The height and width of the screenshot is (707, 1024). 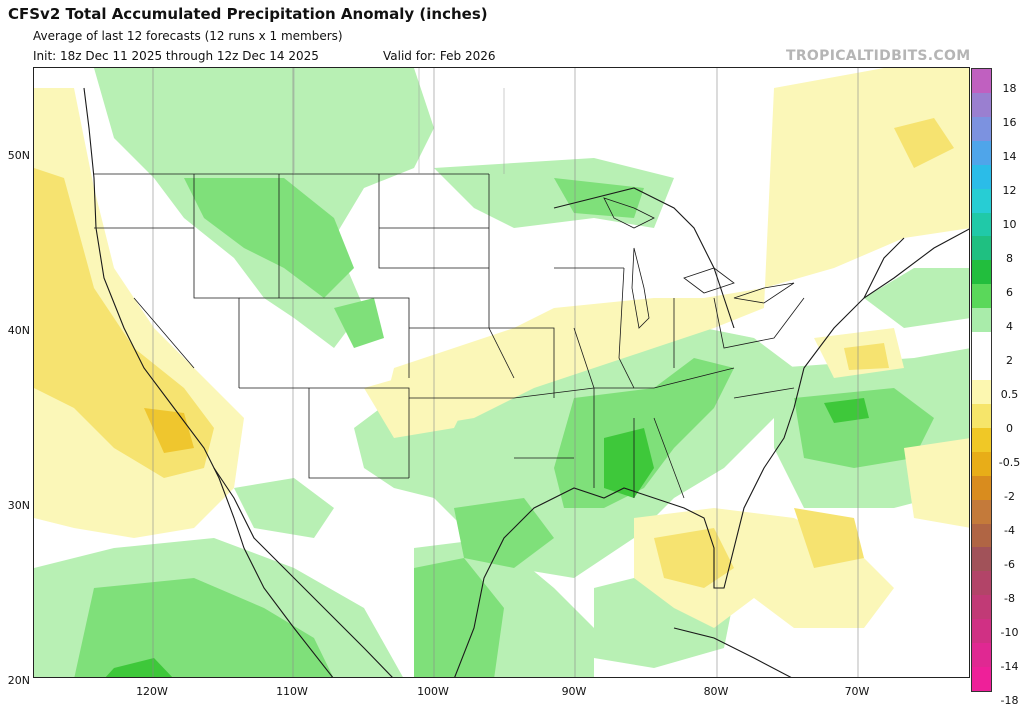 I want to click on colorbar-tick-label: -10, so click(x=1009, y=632).